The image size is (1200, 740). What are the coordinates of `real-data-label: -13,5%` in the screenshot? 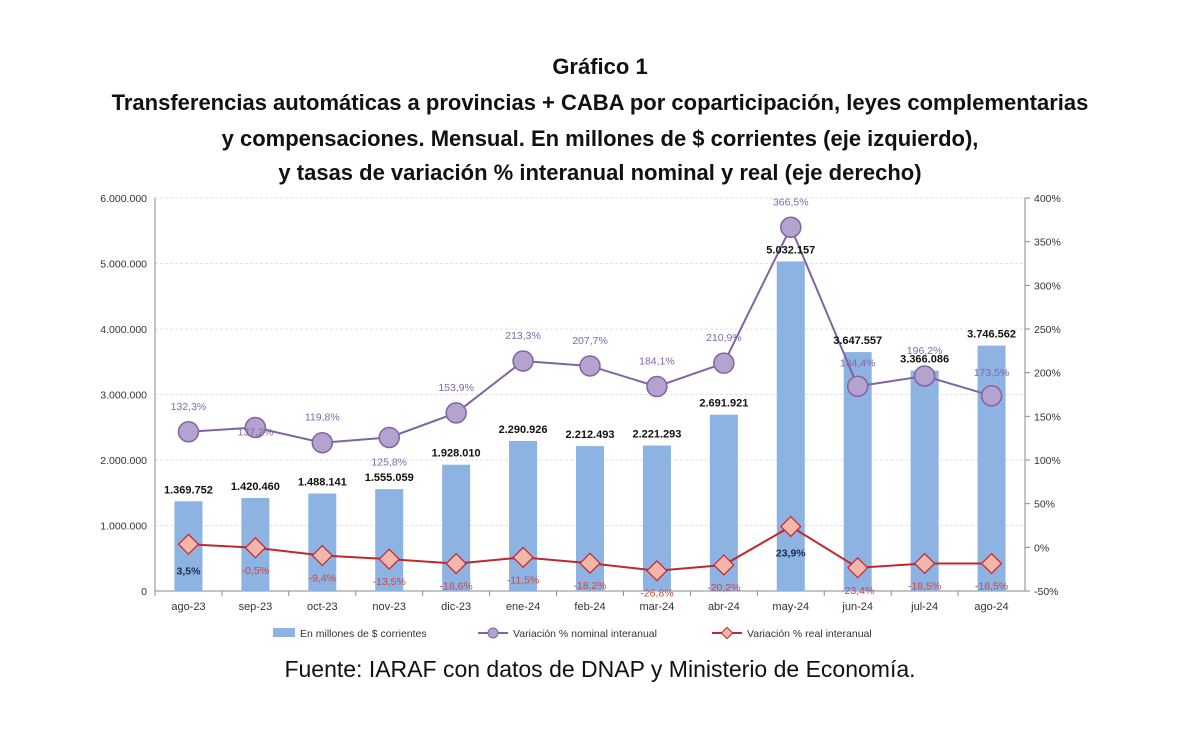 It's located at (389, 582).